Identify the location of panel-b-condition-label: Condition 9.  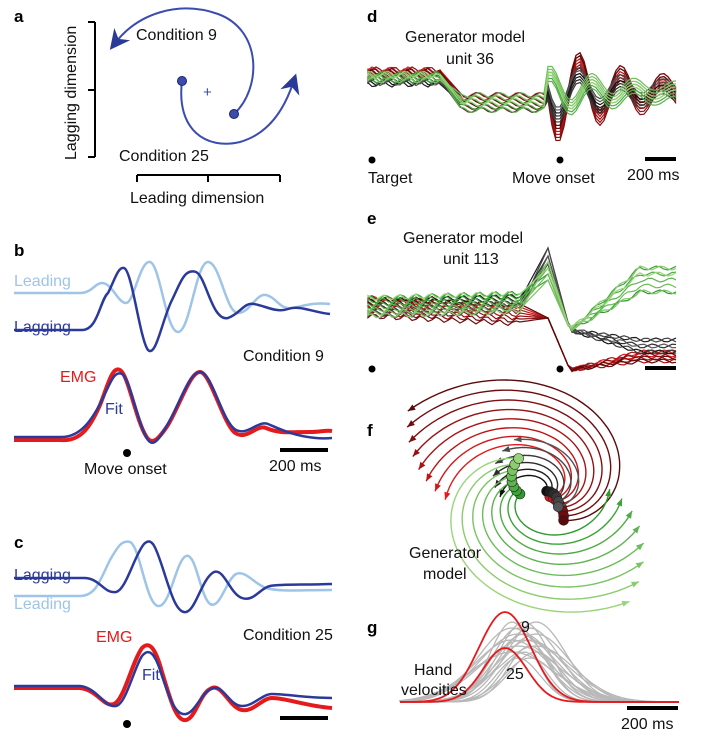
(283, 356).